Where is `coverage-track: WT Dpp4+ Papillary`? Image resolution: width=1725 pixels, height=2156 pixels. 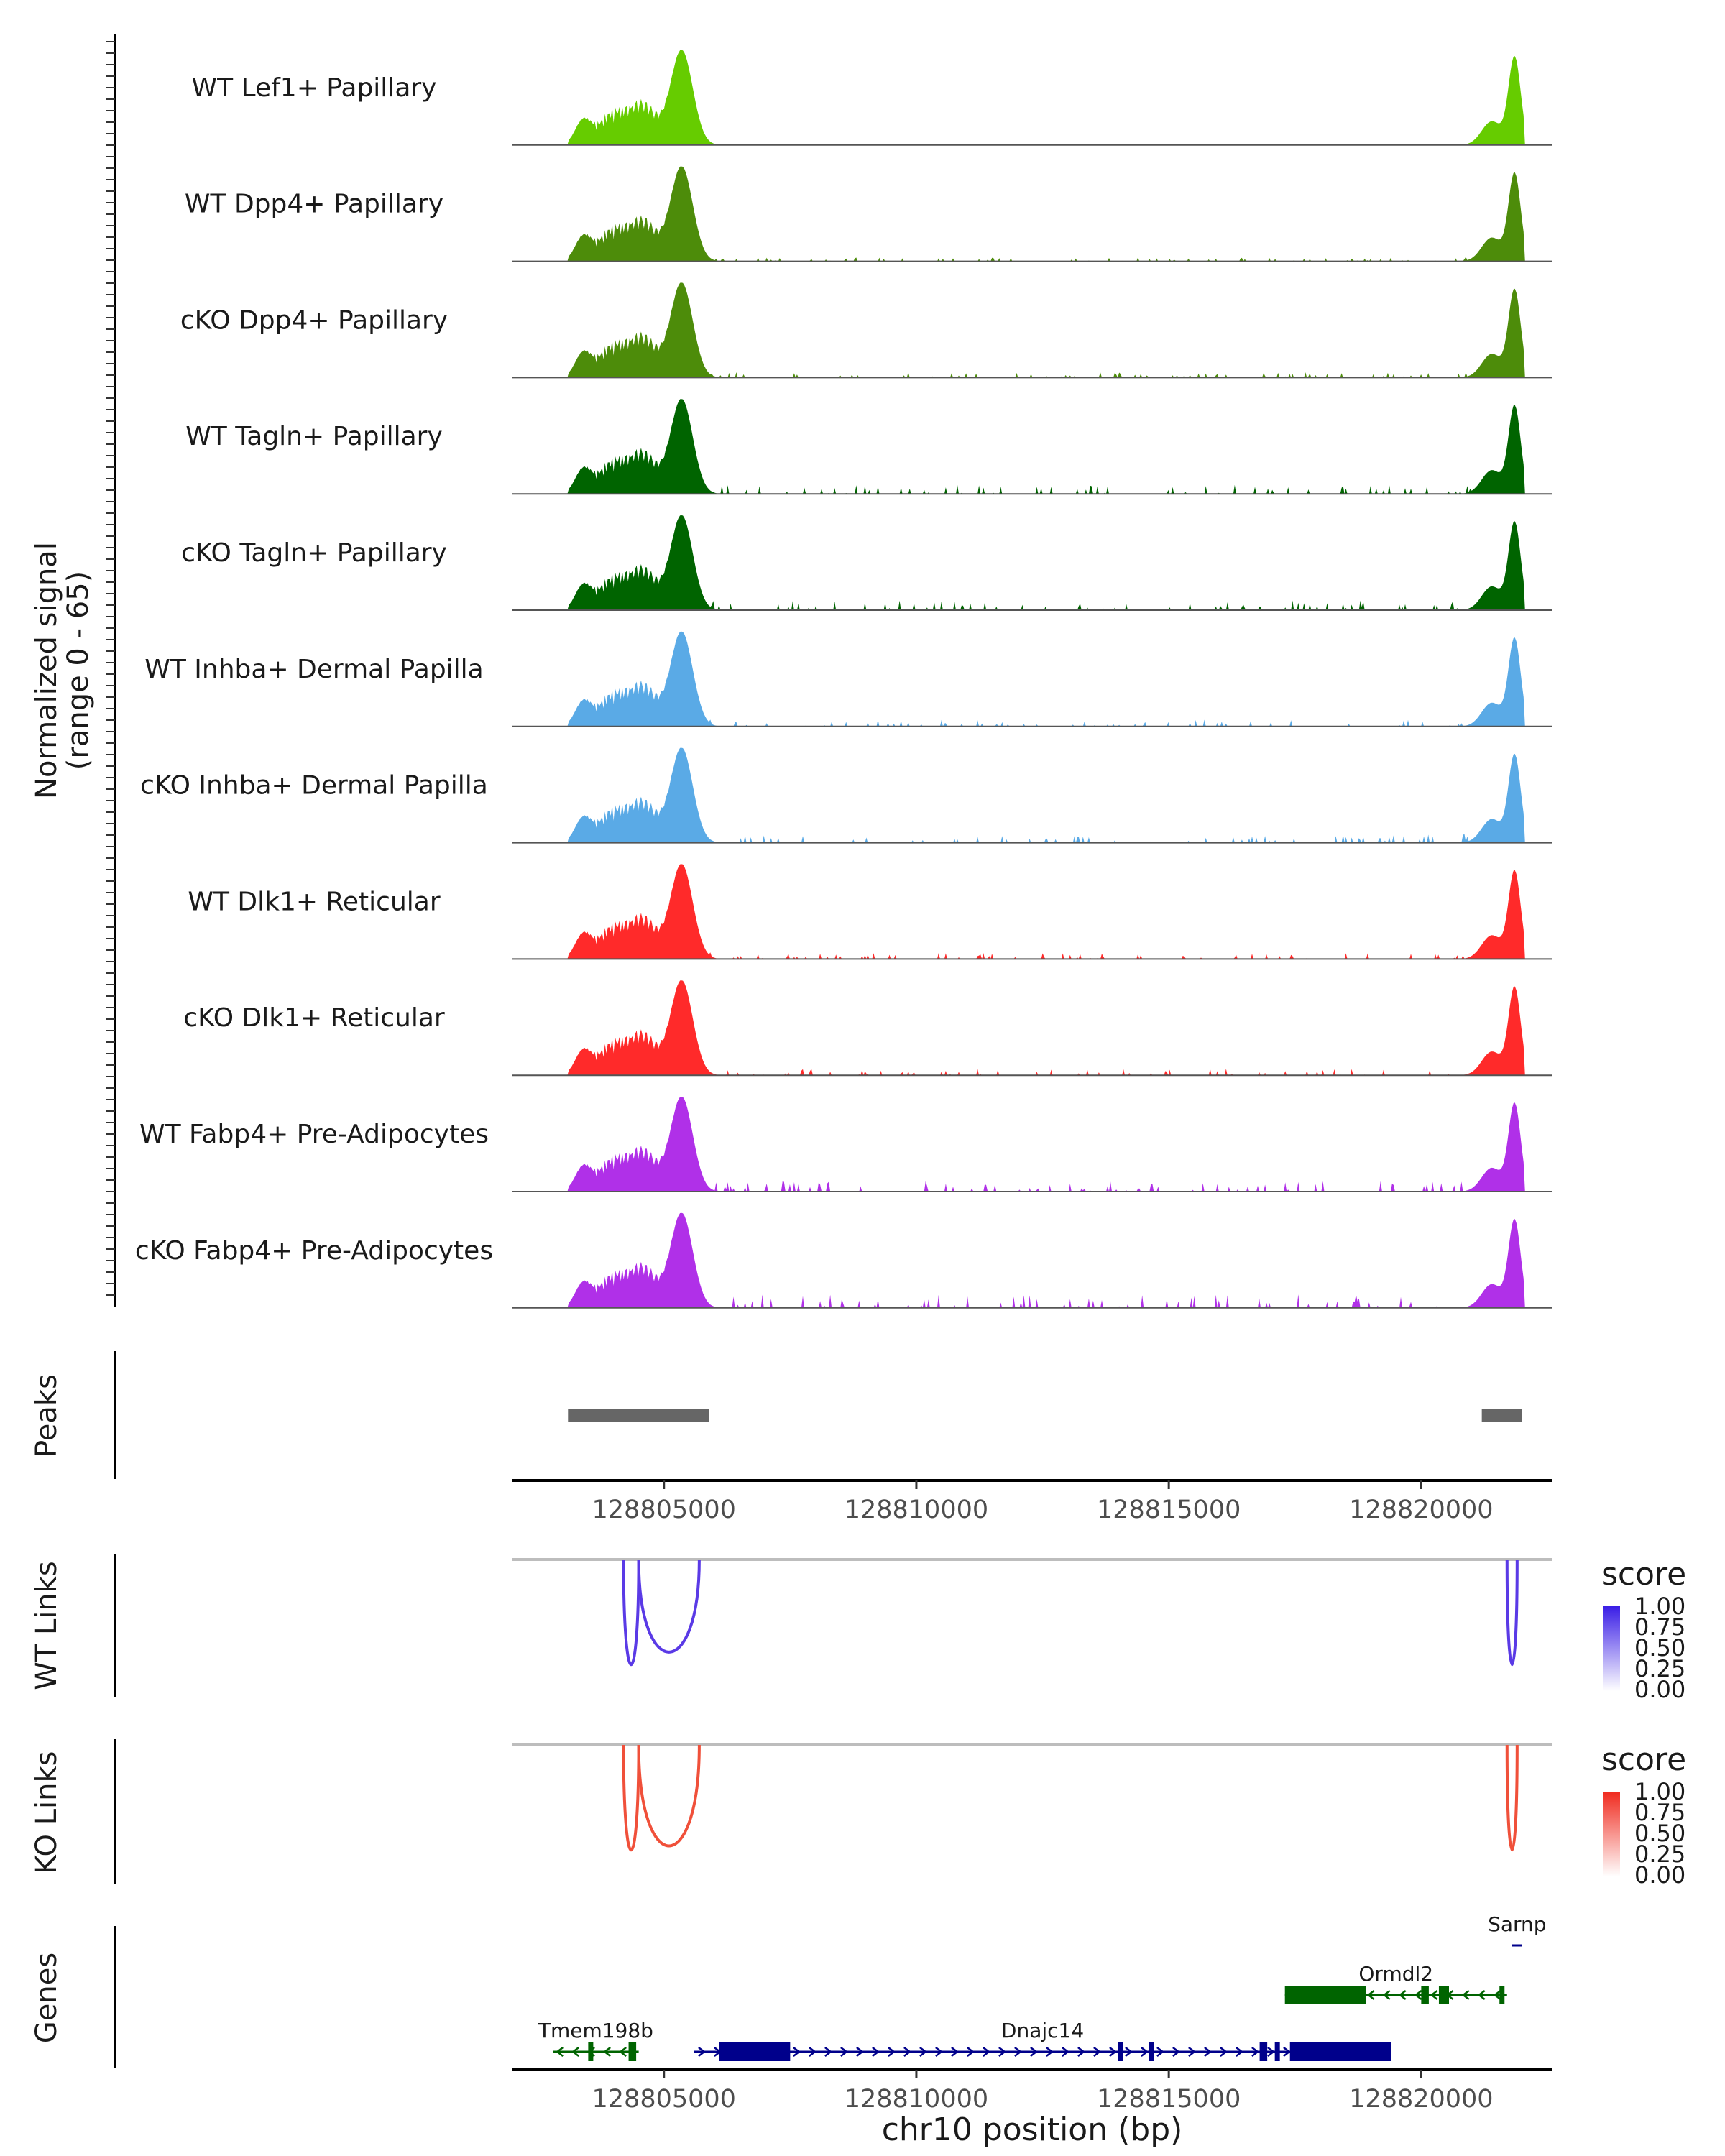 coverage-track: WT Dpp4+ Papillary is located at coordinates (868, 214).